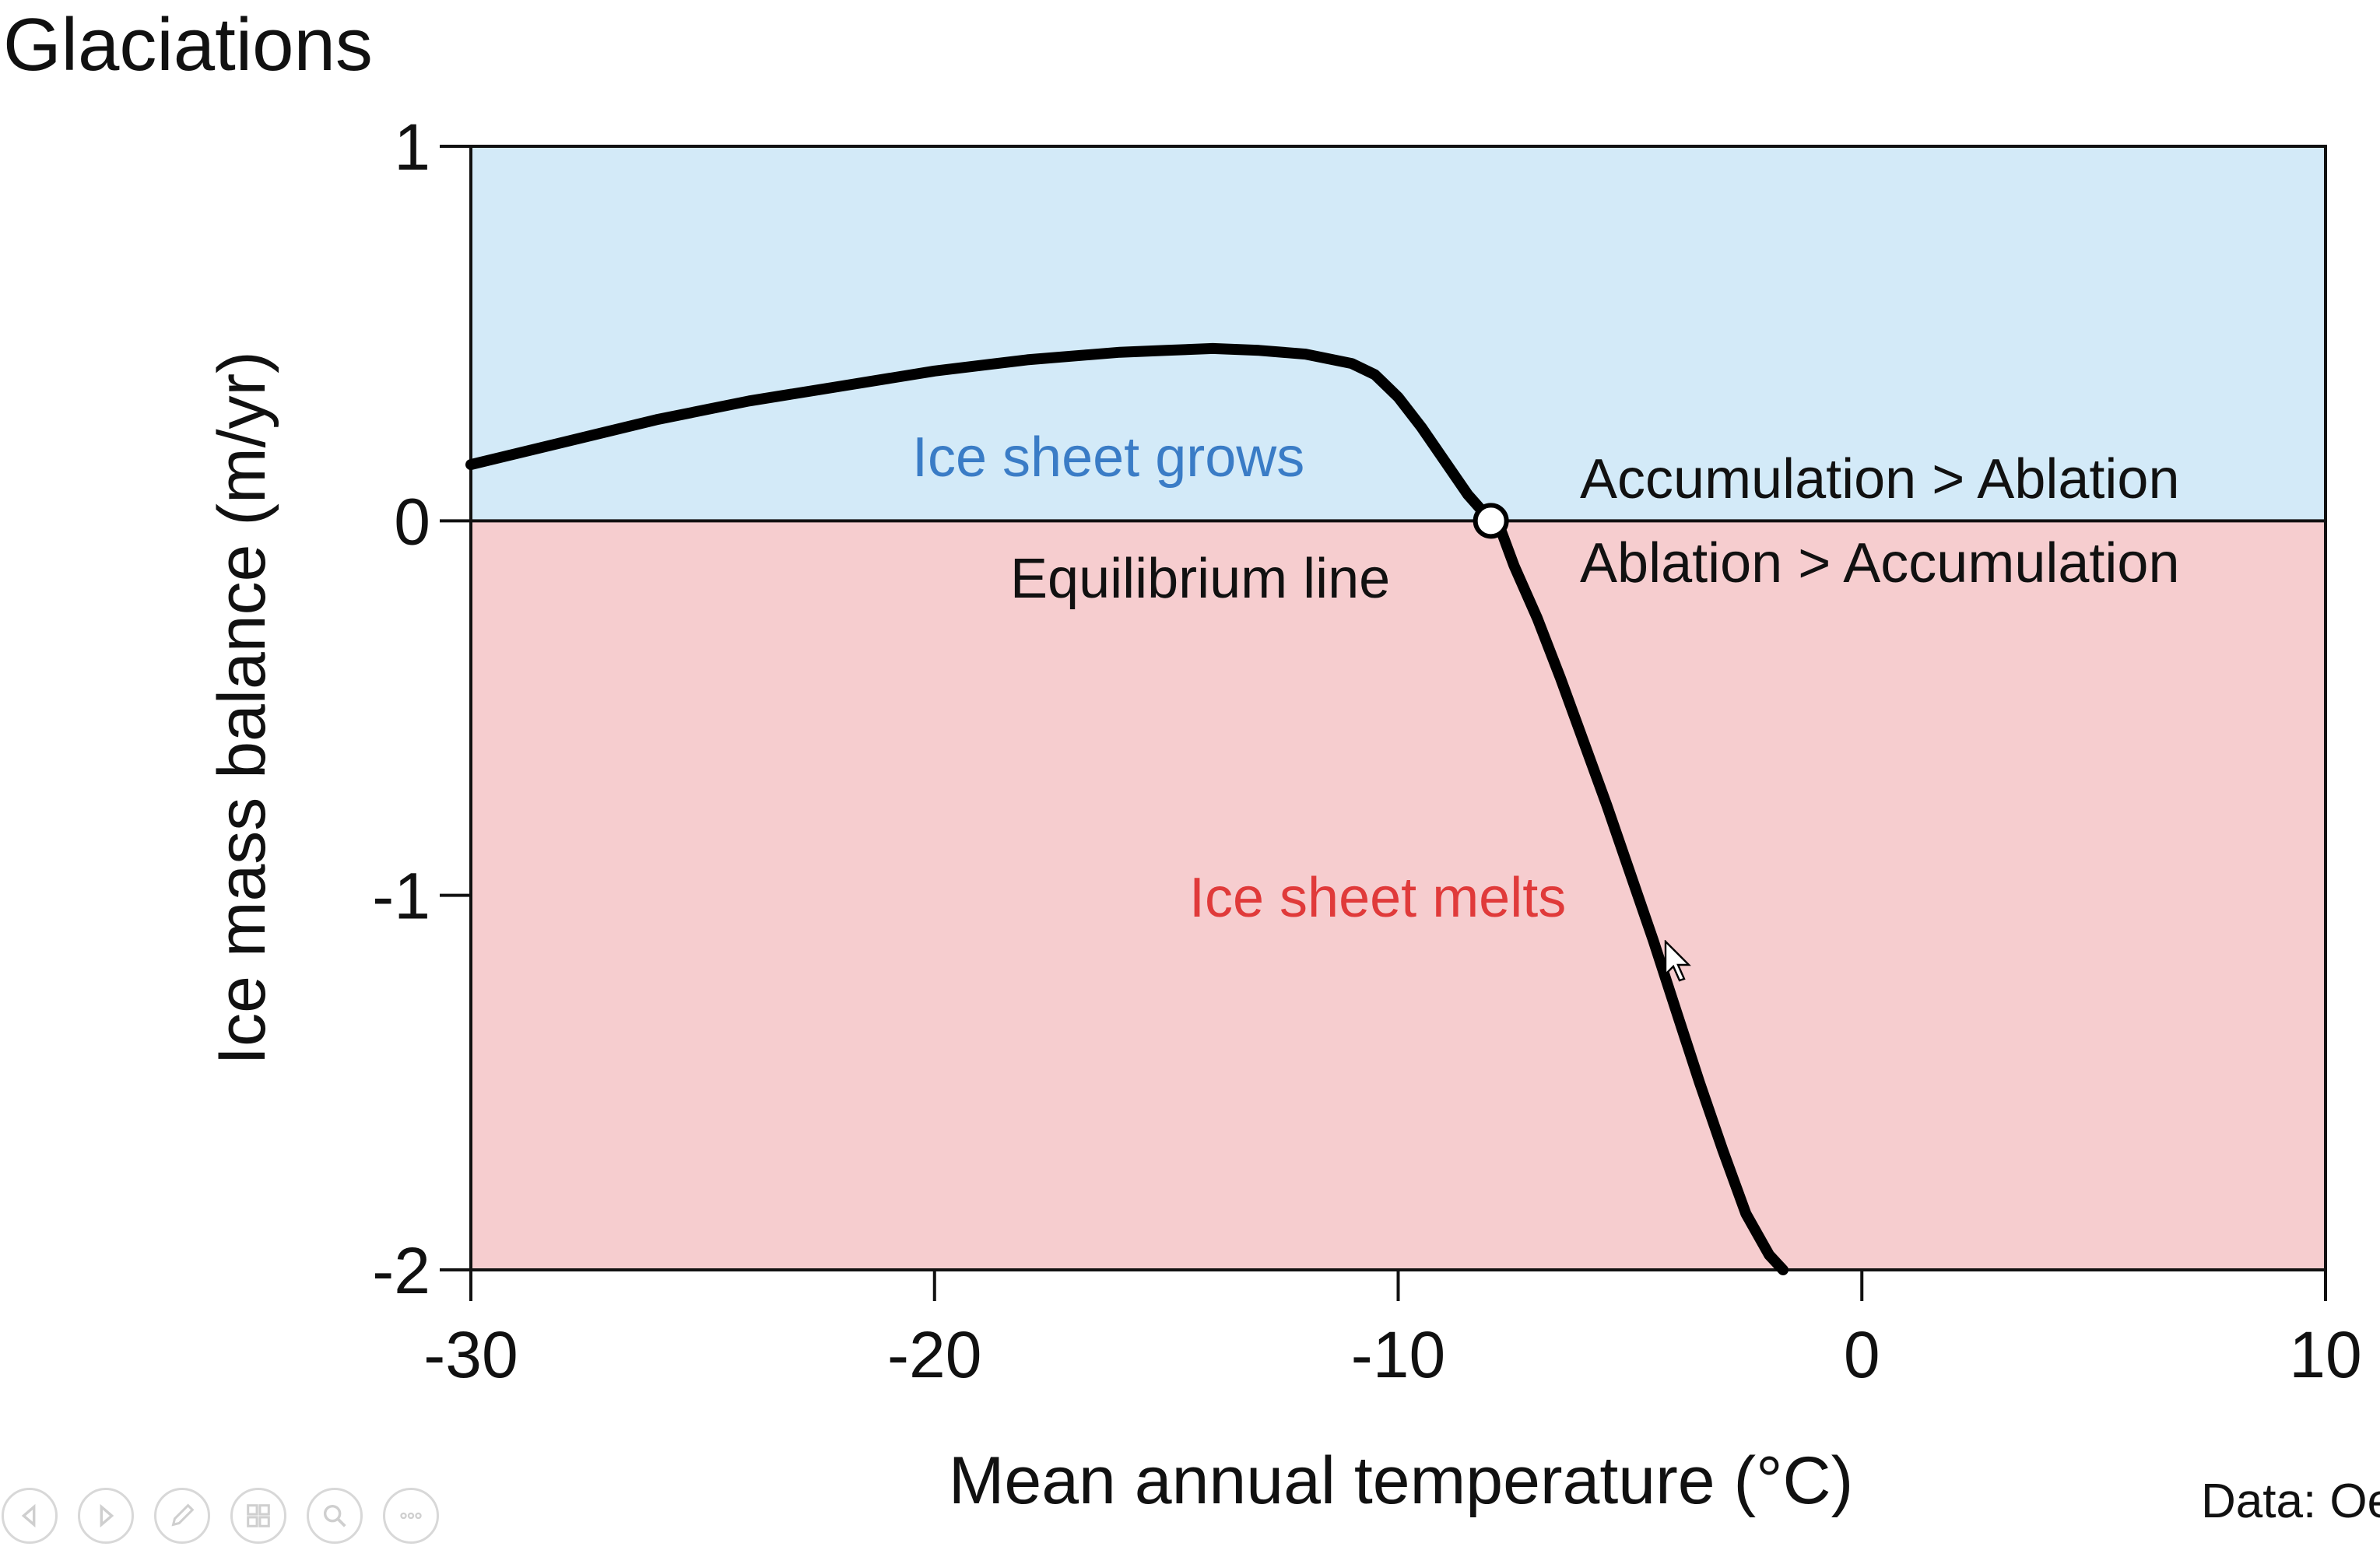 This screenshot has height=1550, width=2380. I want to click on more-icon, so click(411, 1516).